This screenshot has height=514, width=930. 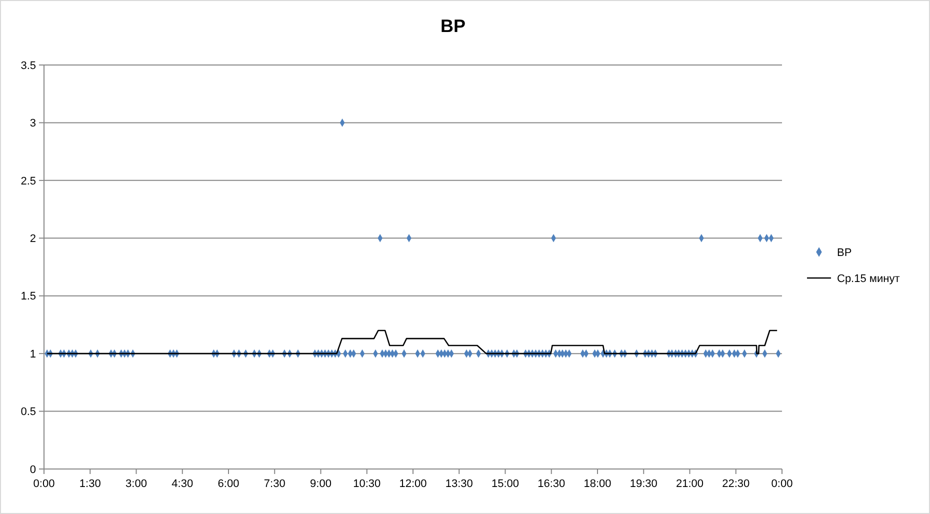 I want to click on legend-label: Ср.15 минут, so click(x=868, y=278).